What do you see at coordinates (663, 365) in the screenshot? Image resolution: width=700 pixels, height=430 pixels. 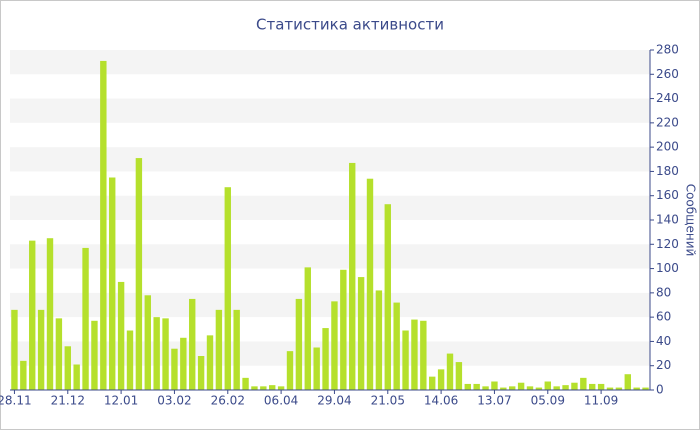 I see `y-tick-label: 20` at bounding box center [663, 365].